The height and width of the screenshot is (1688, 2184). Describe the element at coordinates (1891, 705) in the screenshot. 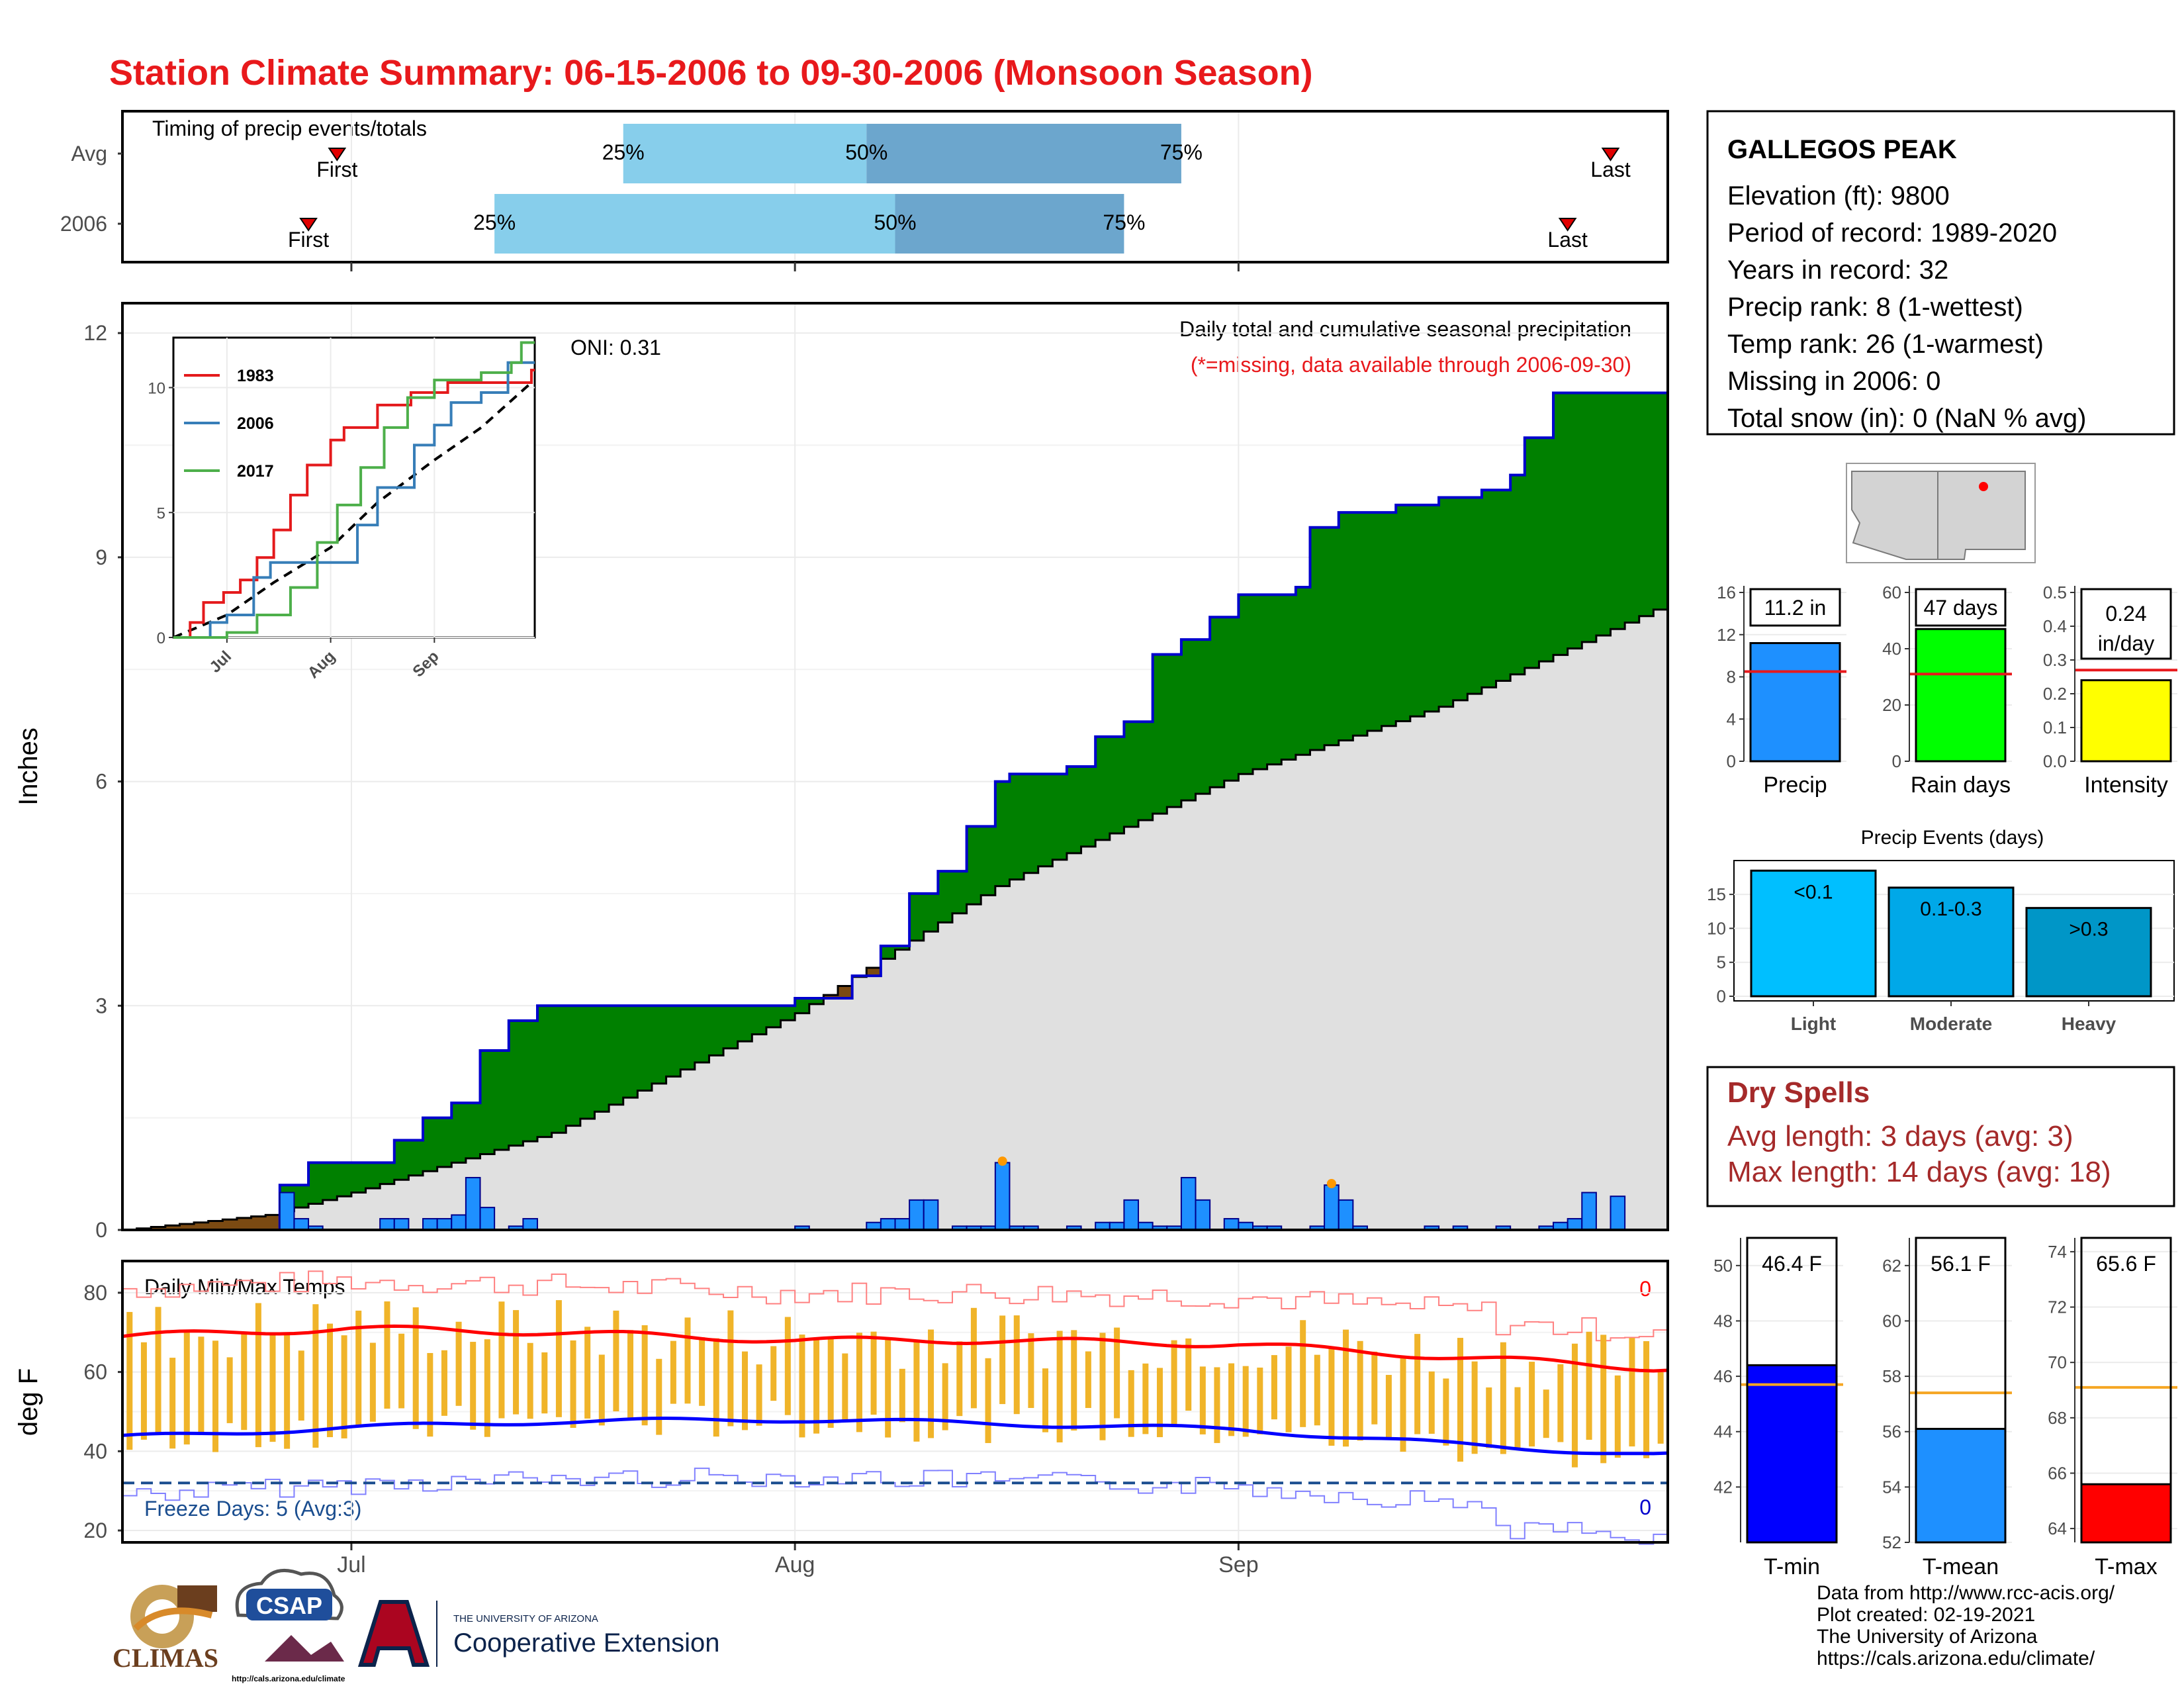

I see `summary-ytick-label: 20` at that location.